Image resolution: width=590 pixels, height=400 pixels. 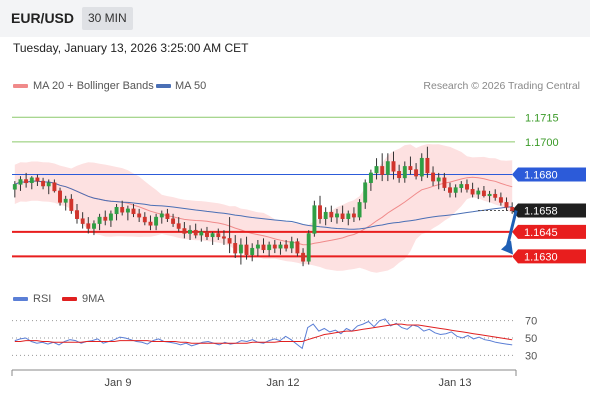 I want to click on timeframe-button: 30 MIN, so click(x=107, y=18).